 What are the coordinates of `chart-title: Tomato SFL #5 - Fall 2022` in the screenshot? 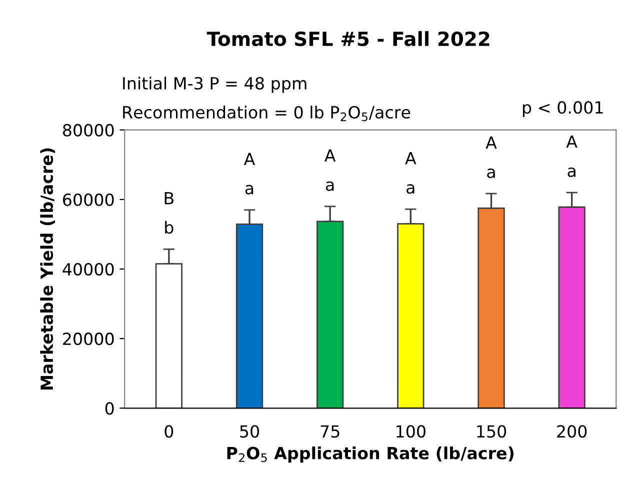 It's located at (348, 38).